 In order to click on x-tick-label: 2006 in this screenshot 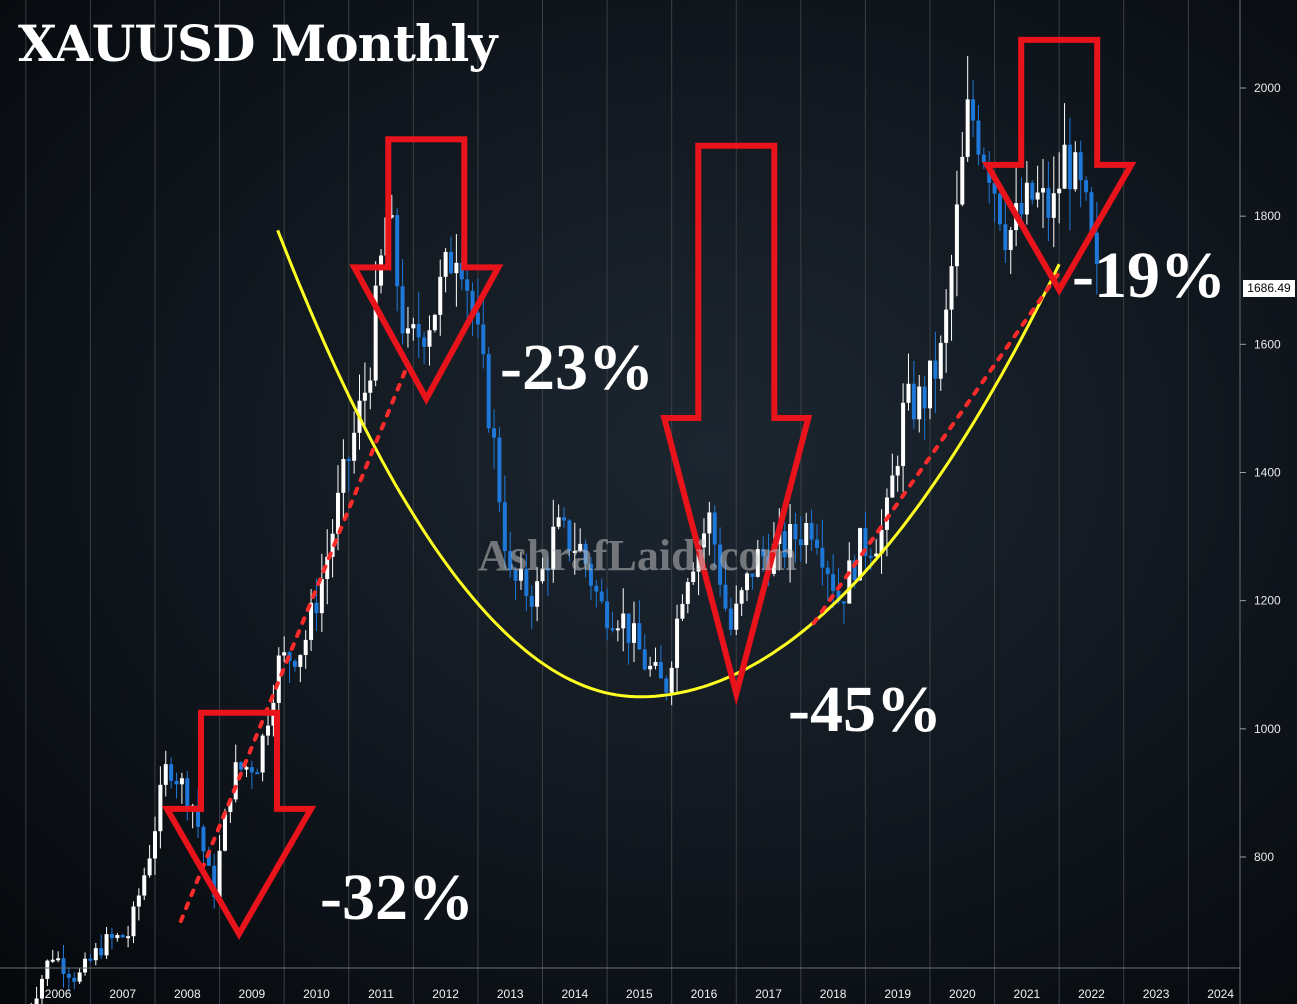, I will do `click(58, 994)`.